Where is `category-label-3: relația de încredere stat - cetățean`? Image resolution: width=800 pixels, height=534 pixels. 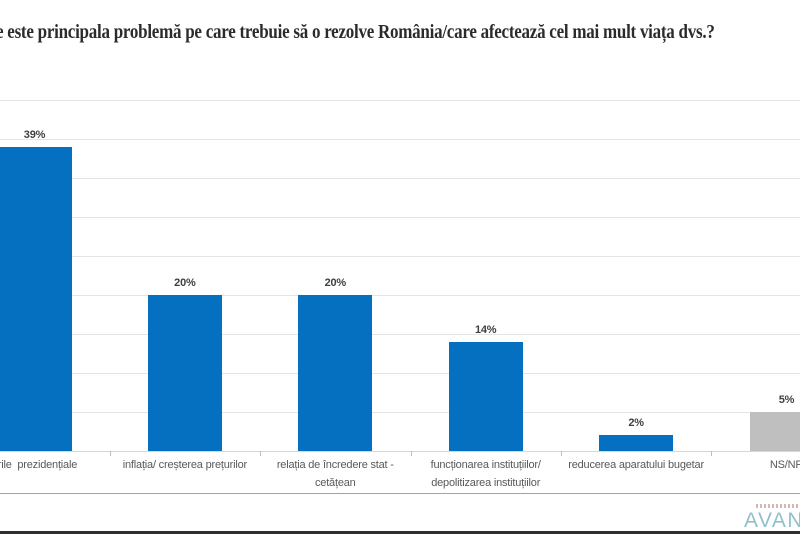
category-label-3: relația de încredere stat - cetățean is located at coordinates (335, 474).